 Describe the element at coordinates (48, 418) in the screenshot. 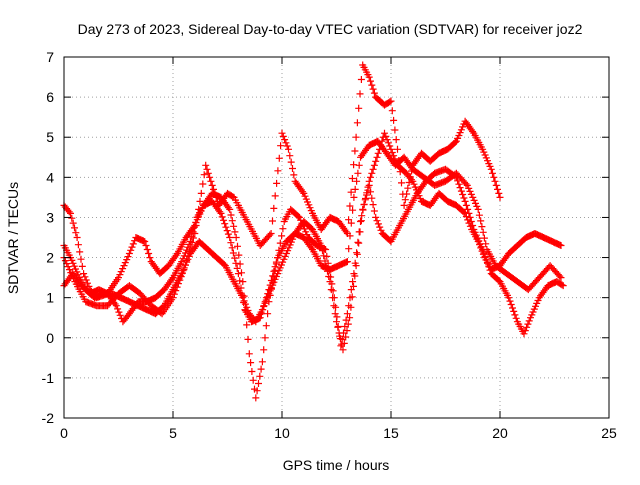

I see `y-tick-label: -2` at that location.